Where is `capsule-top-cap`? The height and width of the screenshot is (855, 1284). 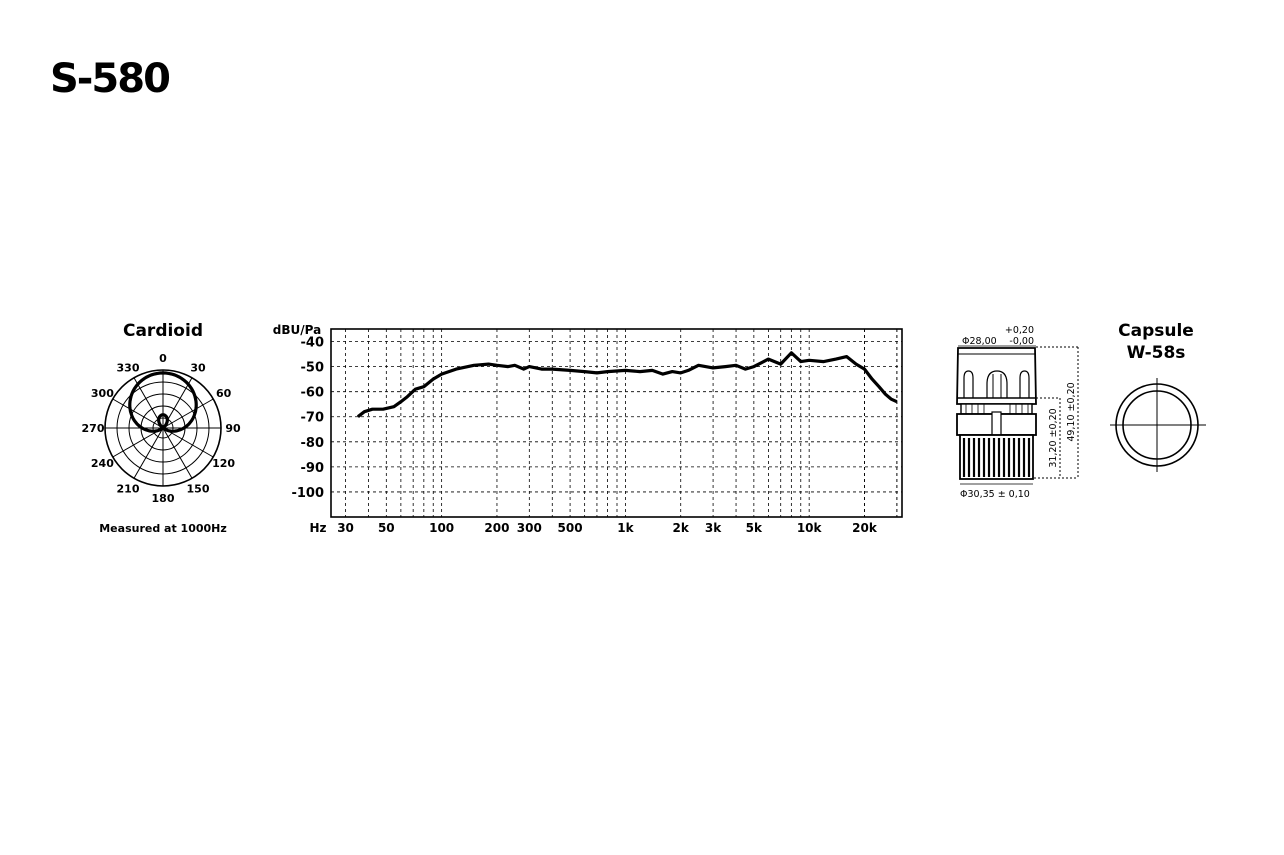
capsule-top-cap is located at coordinates (996, 376).